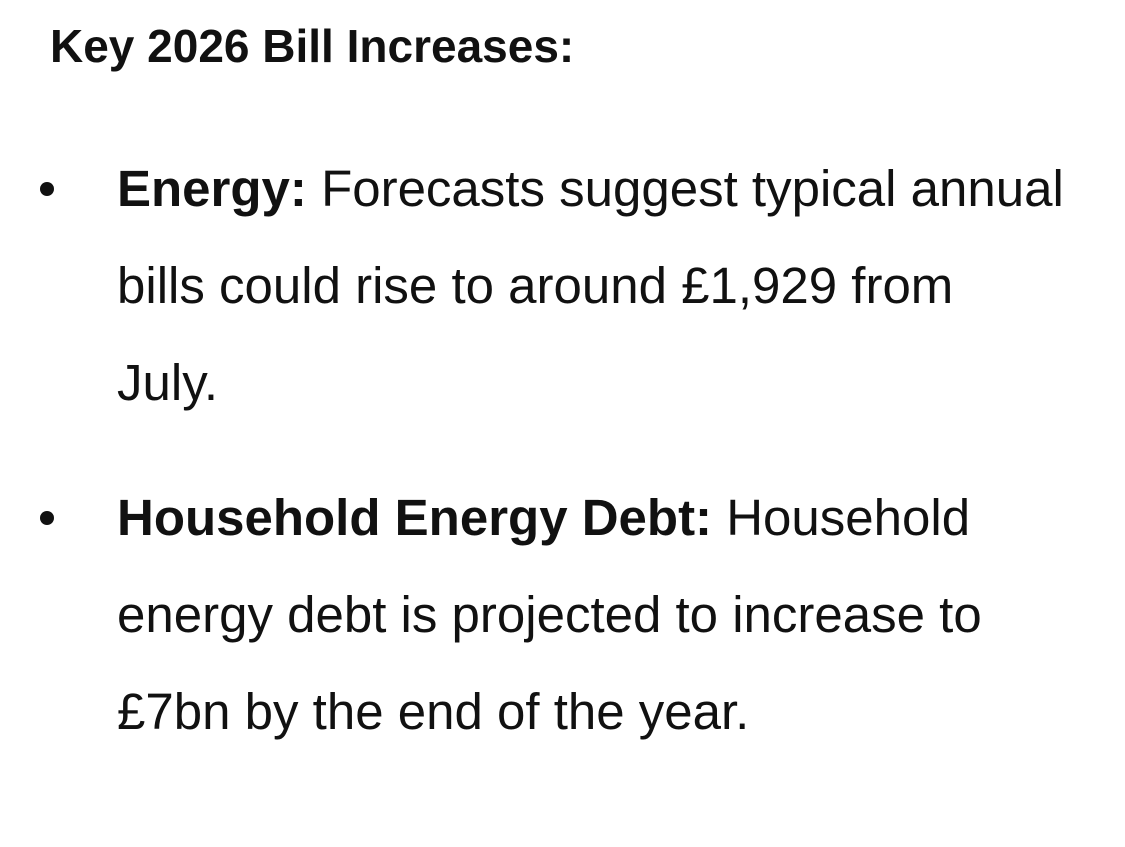 Image resolution: width=1125 pixels, height=847 pixels. What do you see at coordinates (212, 188) in the screenshot?
I see `item-label: Energy:` at bounding box center [212, 188].